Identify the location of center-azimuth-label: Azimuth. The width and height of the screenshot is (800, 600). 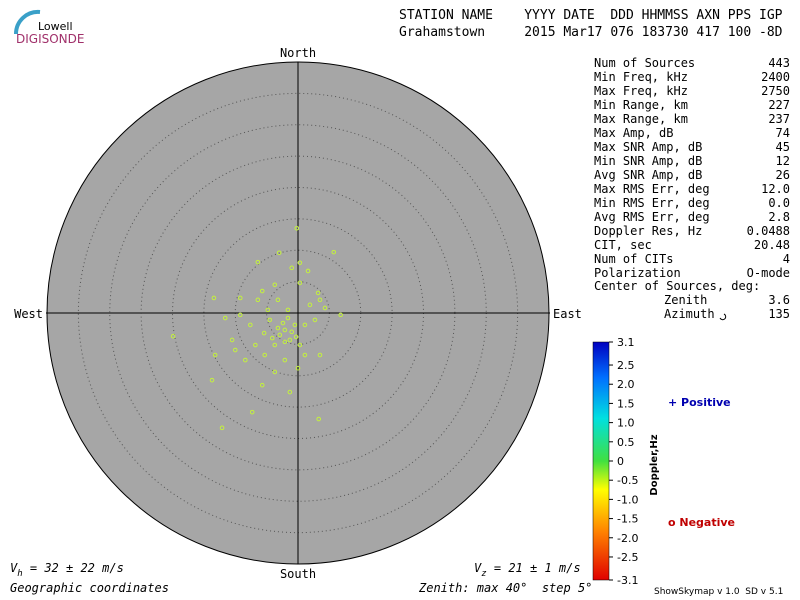
(689, 314).